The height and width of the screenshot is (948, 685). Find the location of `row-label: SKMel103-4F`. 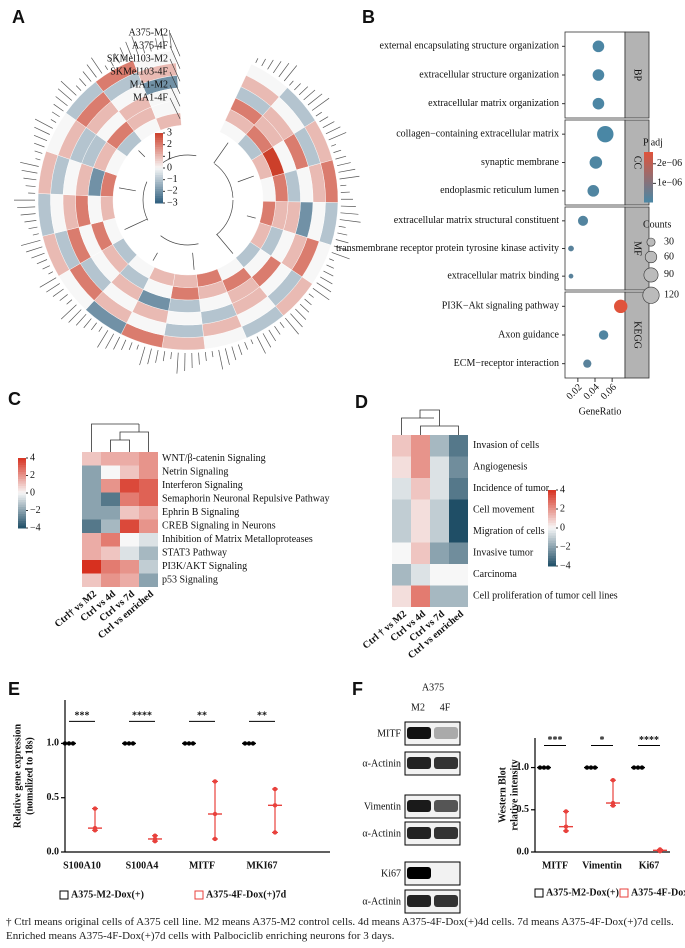

row-label: SKMel103-4F is located at coordinates (139, 71).